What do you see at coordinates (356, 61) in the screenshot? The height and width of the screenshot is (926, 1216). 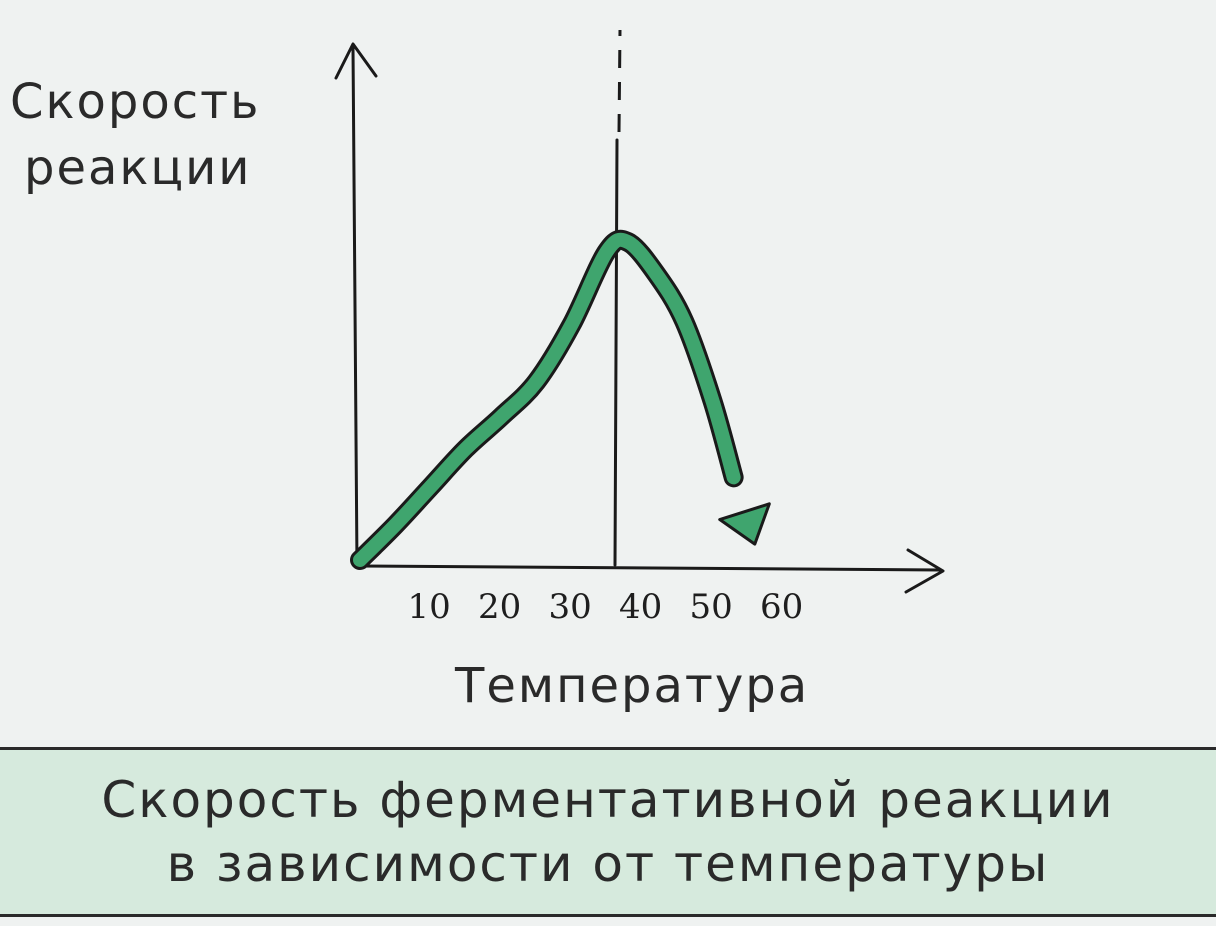 I see `y-axis-arrowhead` at bounding box center [356, 61].